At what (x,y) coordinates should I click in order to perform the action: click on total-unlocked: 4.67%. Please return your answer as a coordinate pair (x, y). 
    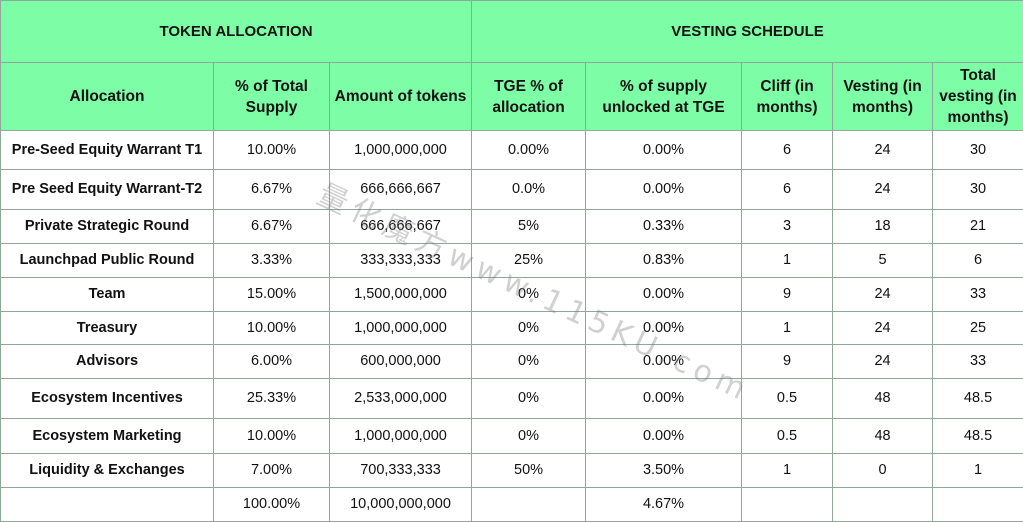
    Looking at the image, I should click on (664, 504).